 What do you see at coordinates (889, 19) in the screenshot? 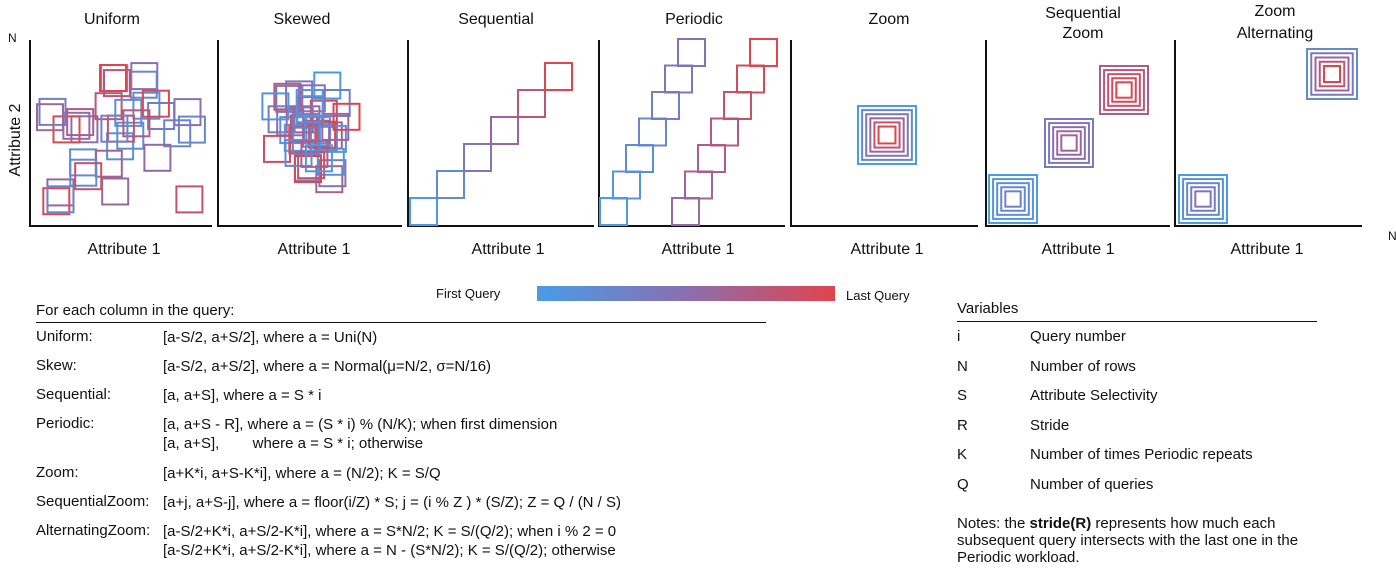
I see `panel-title-zoom: Zoom` at bounding box center [889, 19].